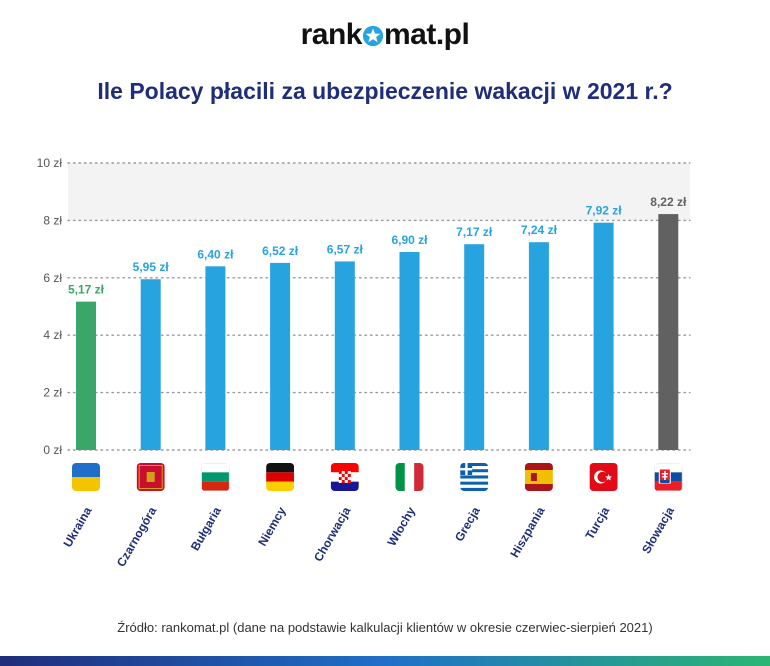  What do you see at coordinates (50, 163) in the screenshot?
I see `y-tick-label: 10 zł` at bounding box center [50, 163].